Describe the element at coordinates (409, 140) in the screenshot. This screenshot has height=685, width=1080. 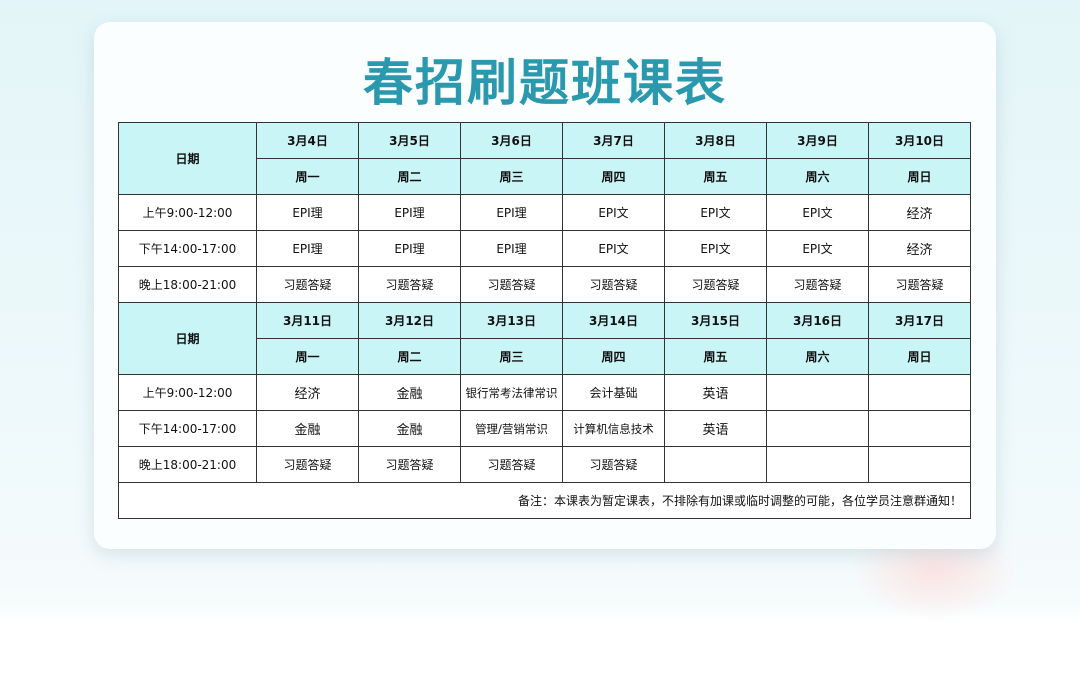
I see `date-cell: 3月5日` at that location.